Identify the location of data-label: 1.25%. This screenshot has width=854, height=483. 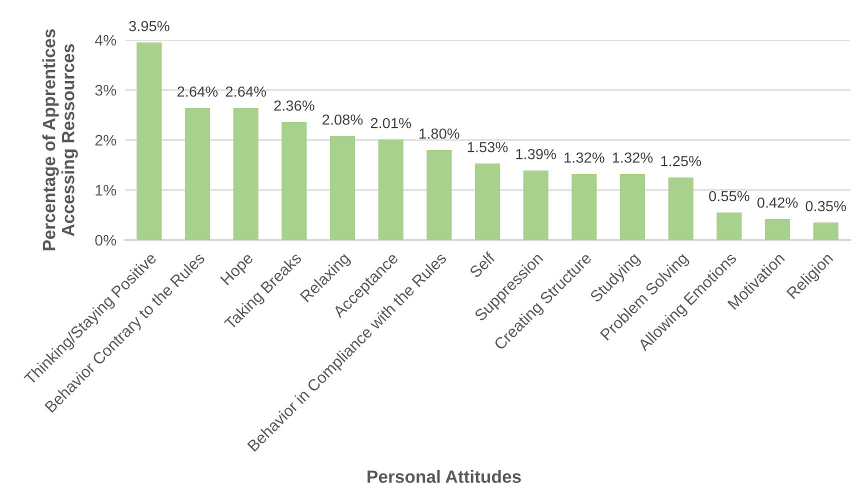
(681, 161).